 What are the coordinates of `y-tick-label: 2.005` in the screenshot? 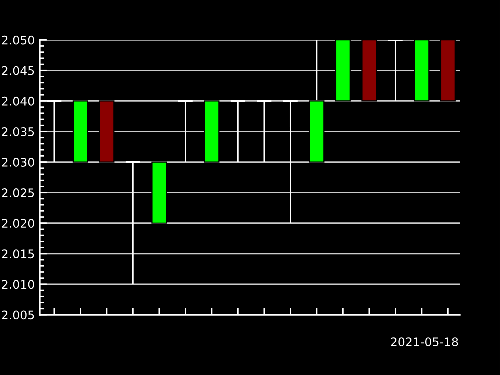 It's located at (18, 315).